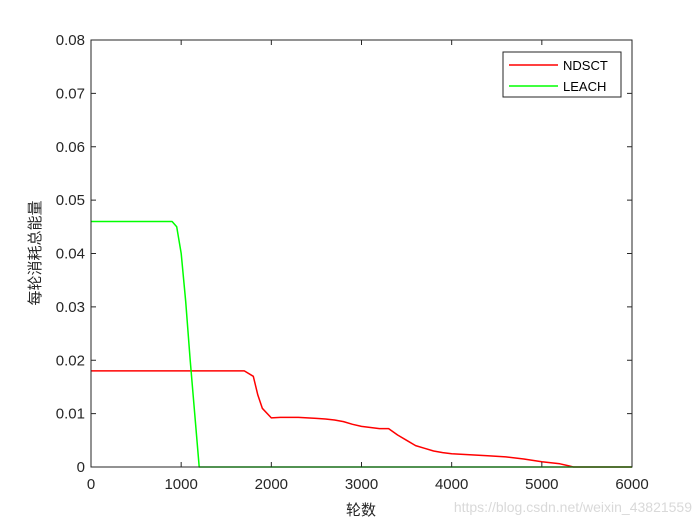 Image resolution: width=700 pixels, height=525 pixels. I want to click on x-tick-label: 3000, so click(361, 484).